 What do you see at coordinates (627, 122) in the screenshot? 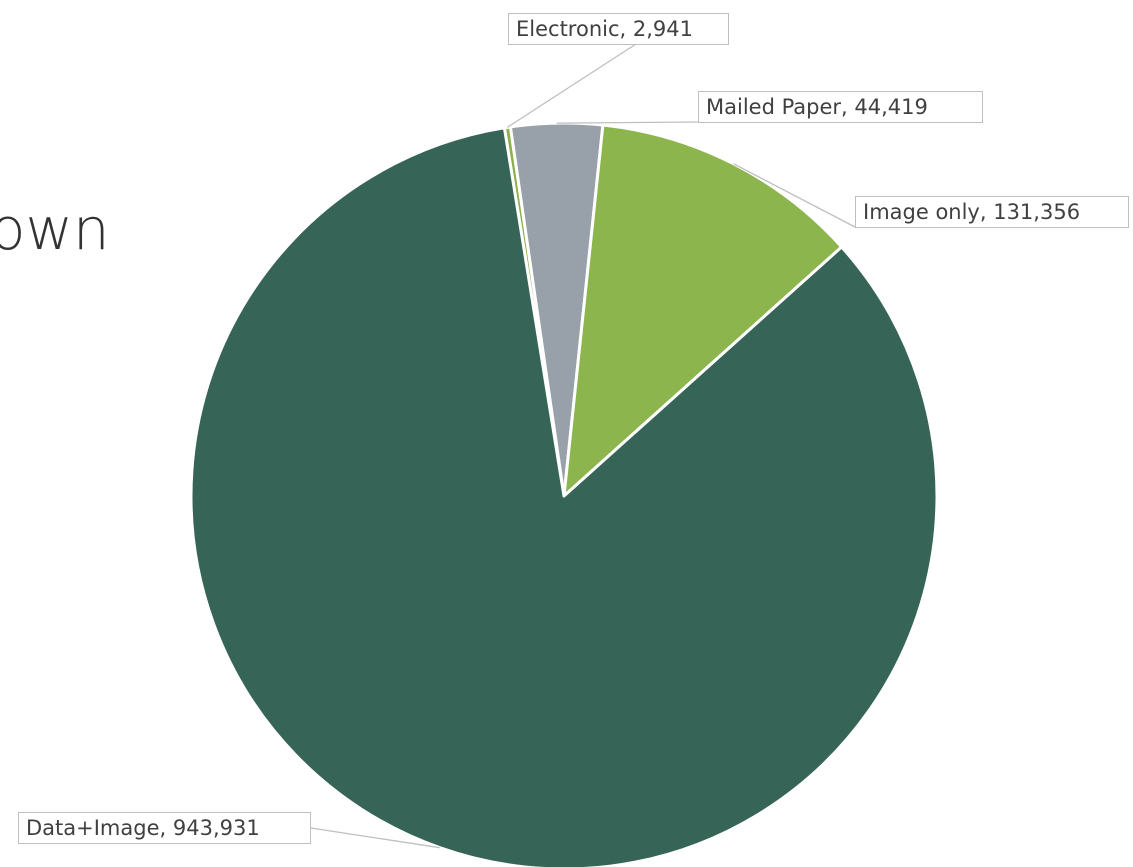
I see `leader-line-mailed-paper` at bounding box center [627, 122].